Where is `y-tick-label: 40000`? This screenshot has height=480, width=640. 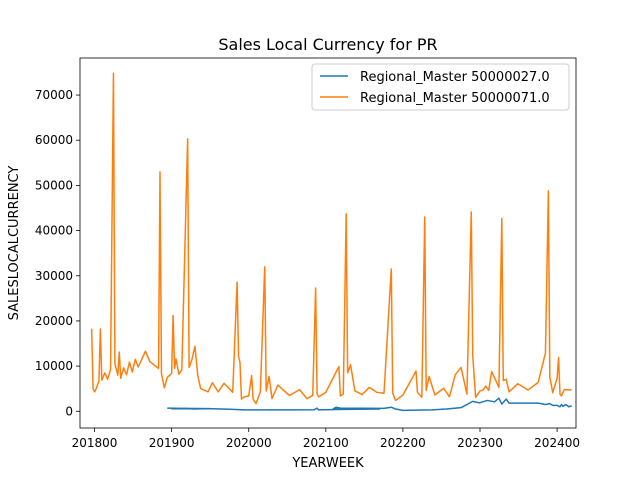 y-tick-label: 40000 is located at coordinates (54, 231).